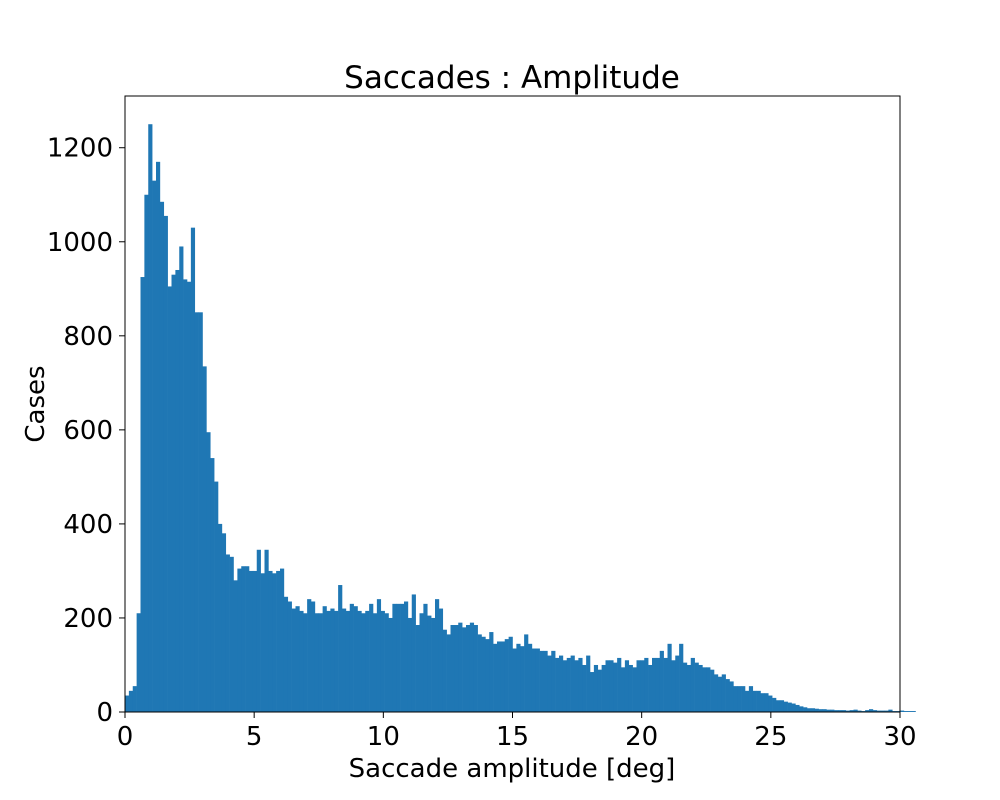  What do you see at coordinates (512, 769) in the screenshot?
I see `x-axis-label: Saccade amplitude [deg]` at bounding box center [512, 769].